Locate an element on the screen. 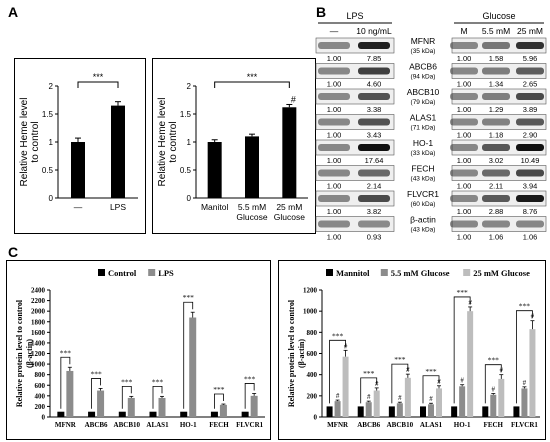 The width and height of the screenshot is (550, 442). y-tick-label: 1600 is located at coordinates (38, 333).